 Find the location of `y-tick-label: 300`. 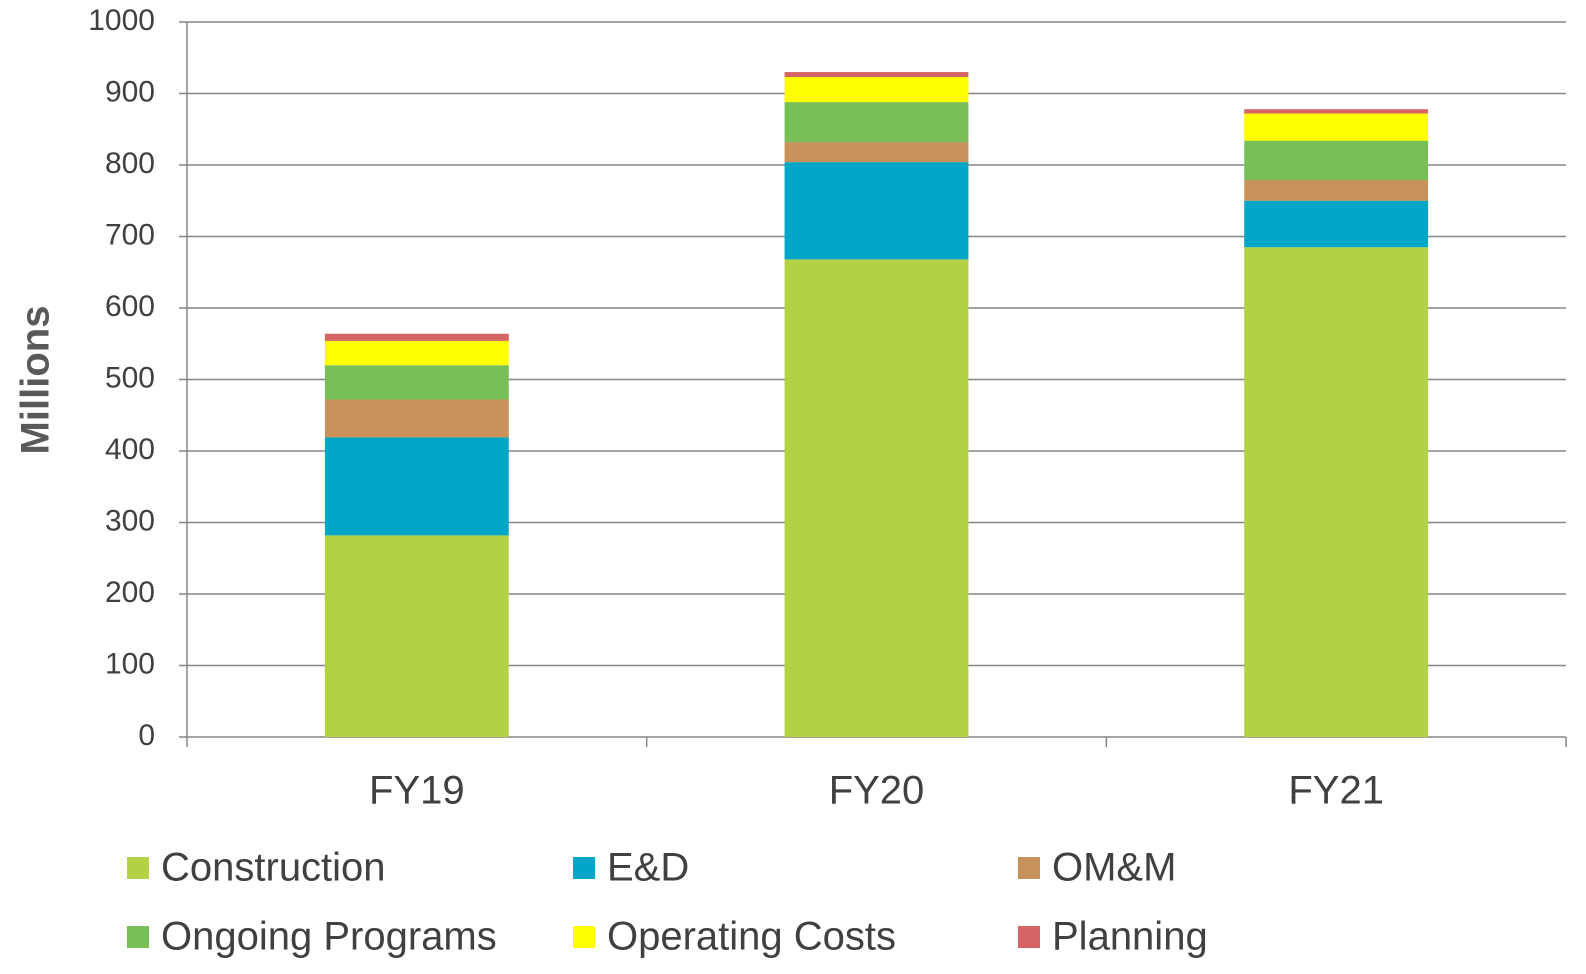

y-tick-label: 300 is located at coordinates (130, 520).